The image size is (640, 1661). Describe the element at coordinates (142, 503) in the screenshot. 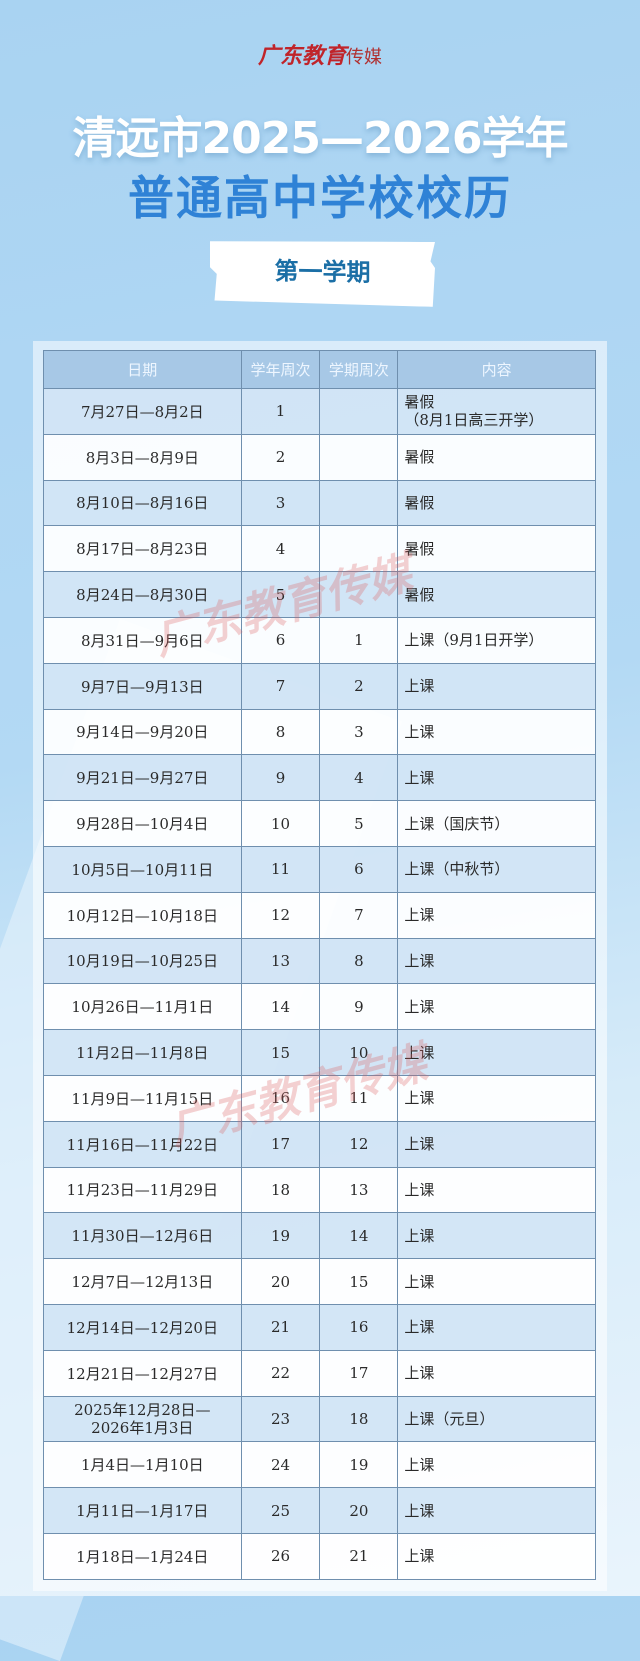

I see `cell-date: 8月10日—8月16日` at that location.